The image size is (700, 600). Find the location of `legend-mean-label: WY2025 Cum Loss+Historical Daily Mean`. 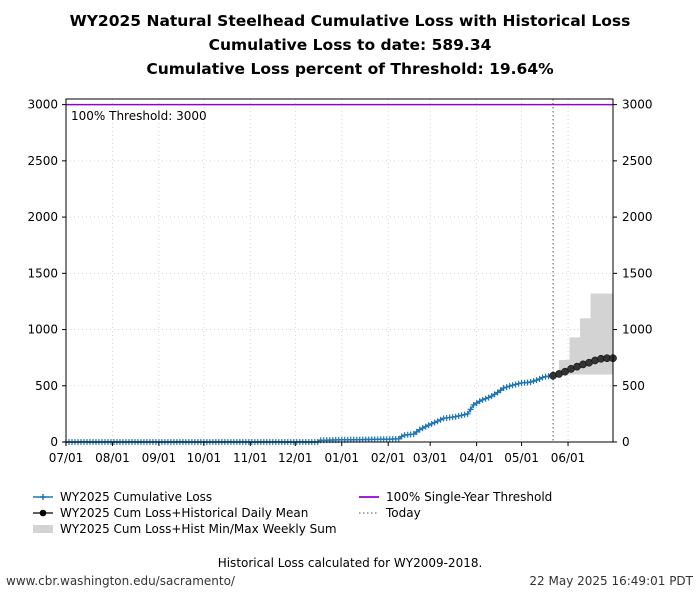

legend-mean-label: WY2025 Cum Loss+Historical Daily Mean is located at coordinates (184, 513).